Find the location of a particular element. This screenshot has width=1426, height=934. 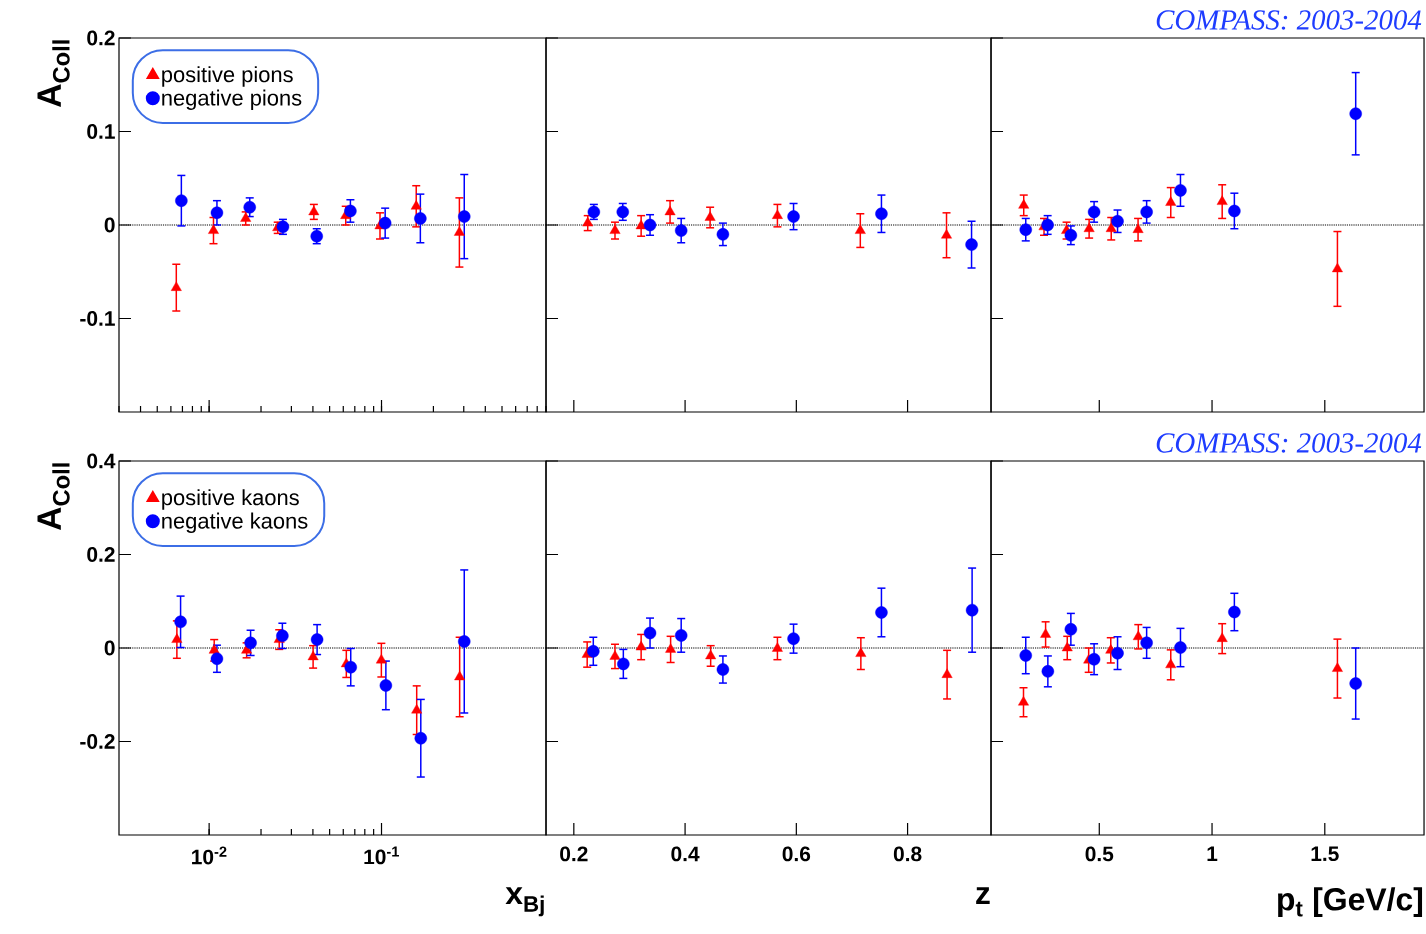

legend-label: negative kaons is located at coordinates (235, 523).